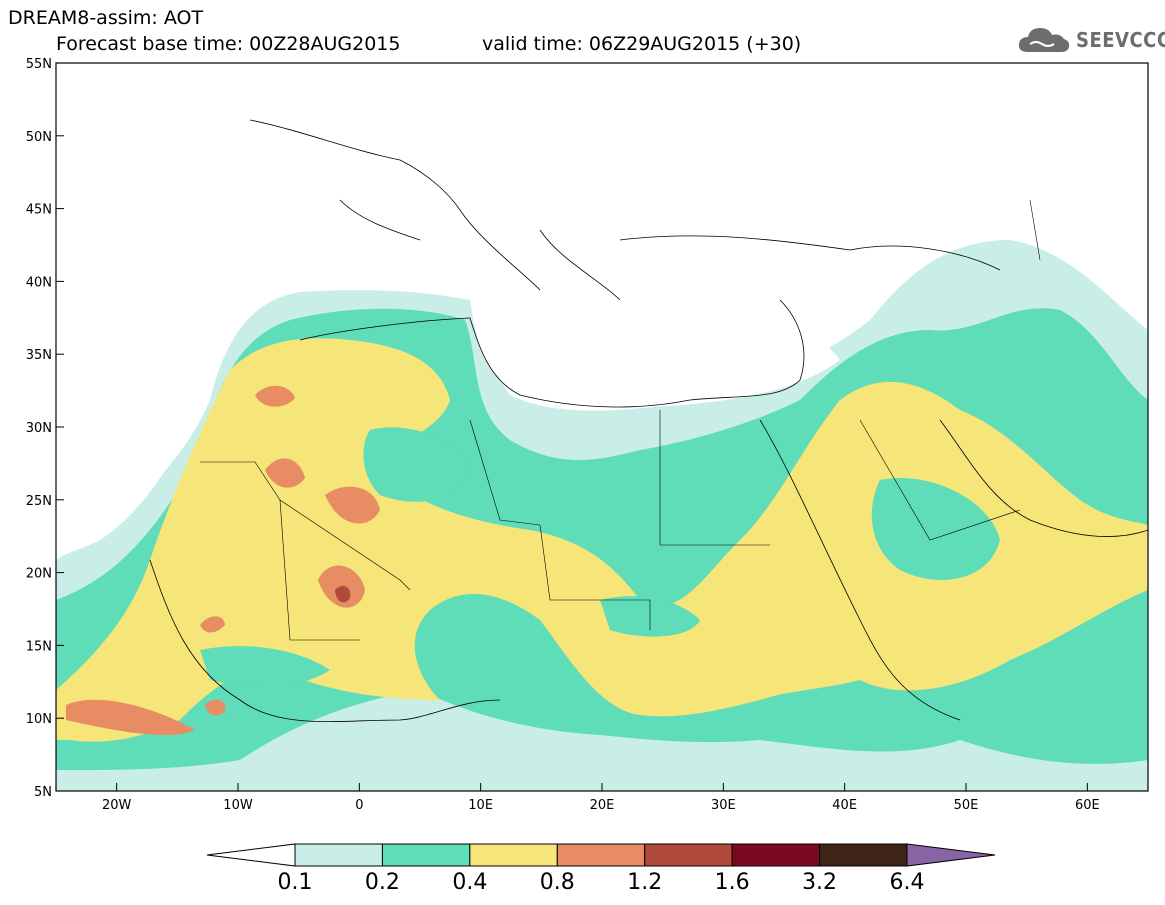 The width and height of the screenshot is (1165, 905). What do you see at coordinates (602, 805) in the screenshot?
I see `lon-tick-label: 20E` at bounding box center [602, 805].